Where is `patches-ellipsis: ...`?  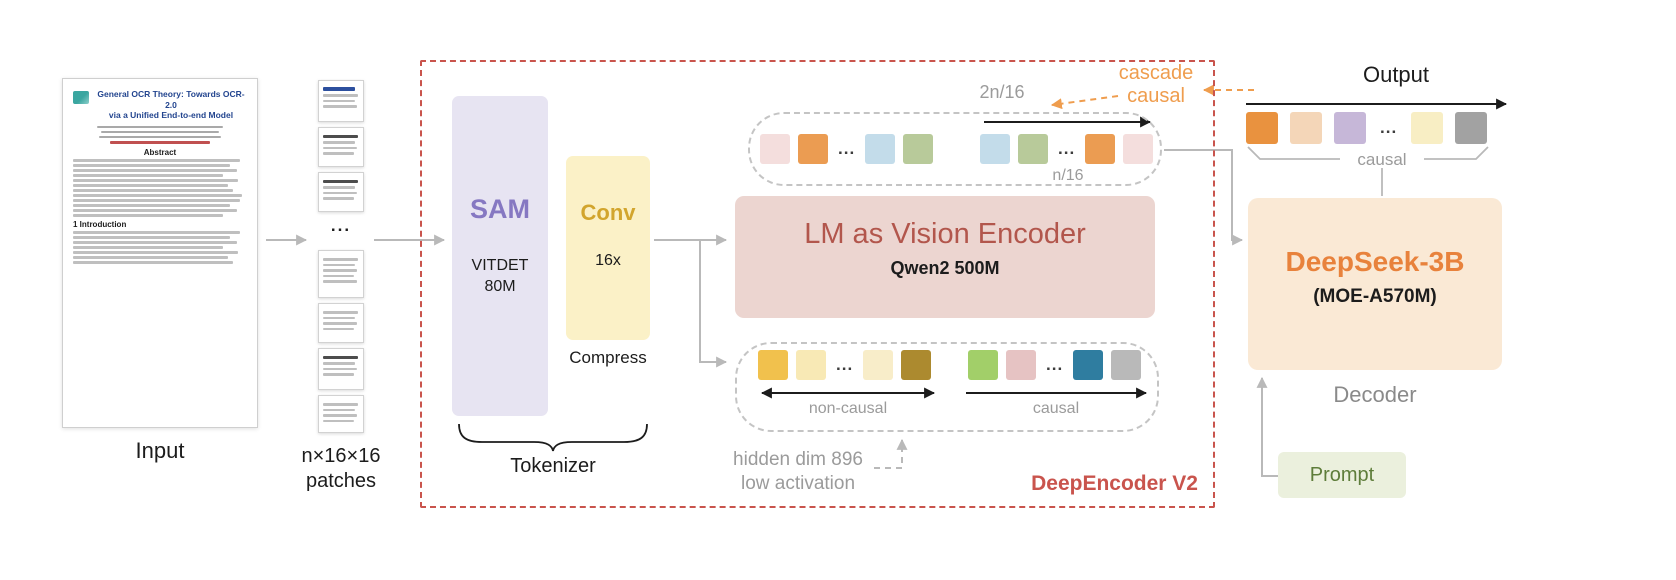
patches-ellipsis: ... is located at coordinates (341, 225).